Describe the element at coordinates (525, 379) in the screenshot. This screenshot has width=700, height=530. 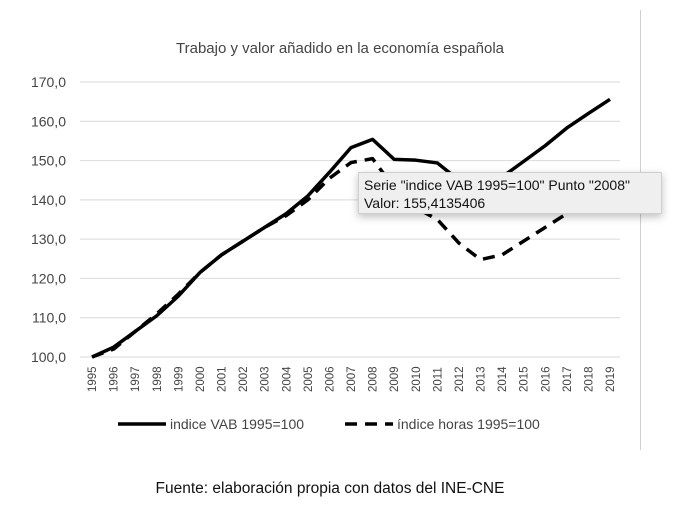
I see `x-tick-label: 2015` at that location.